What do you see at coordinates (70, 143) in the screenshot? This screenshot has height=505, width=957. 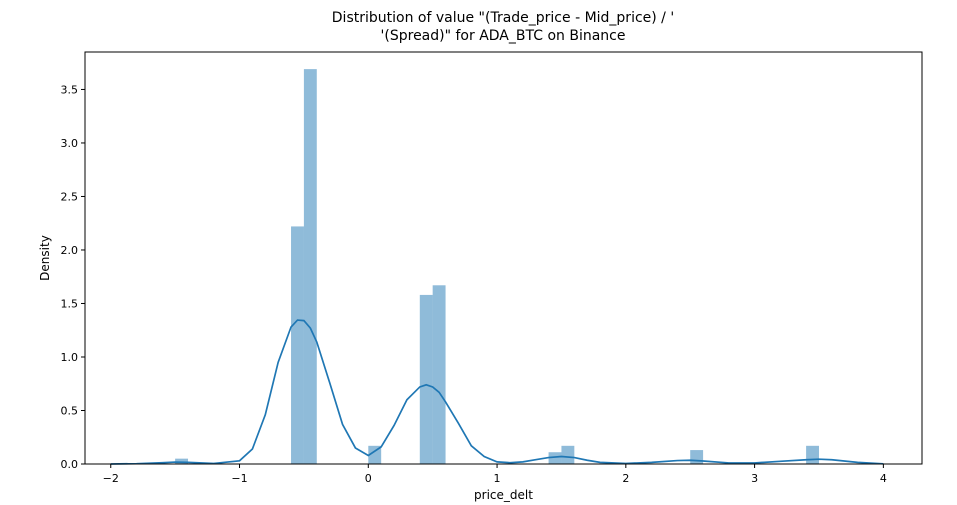 I see `y-tick-label-6: 3.0` at bounding box center [70, 143].